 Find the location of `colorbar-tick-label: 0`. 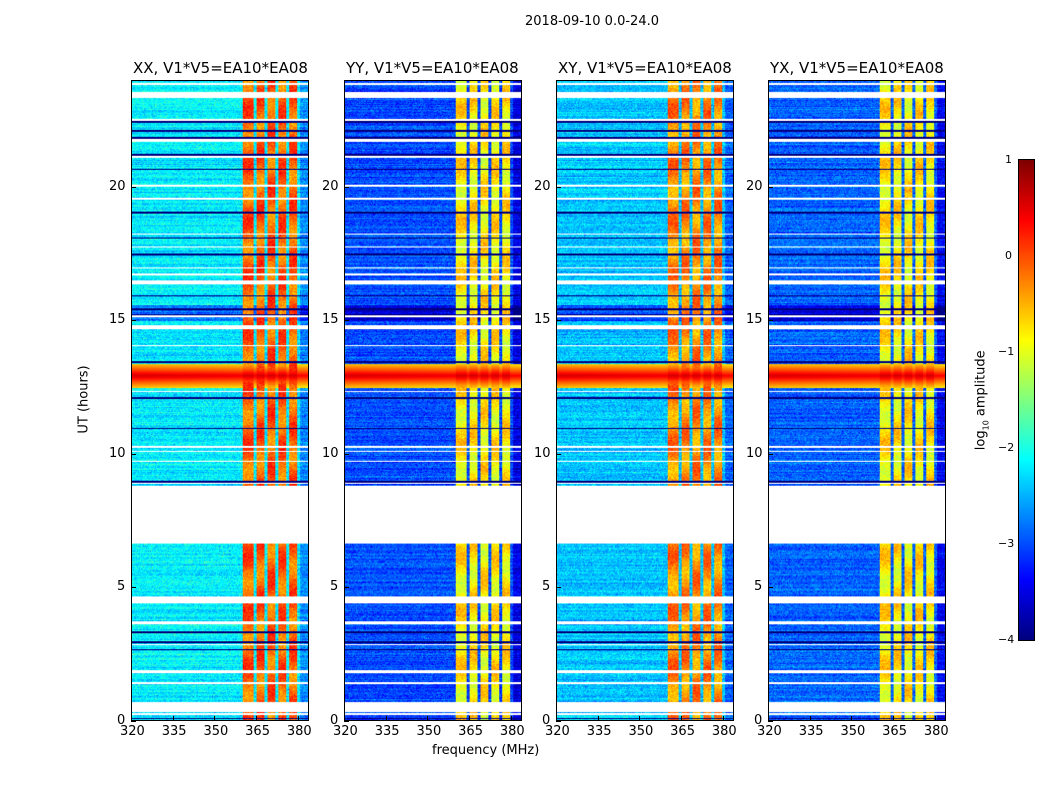

colorbar-tick-label: 0 is located at coordinates (1008, 255).